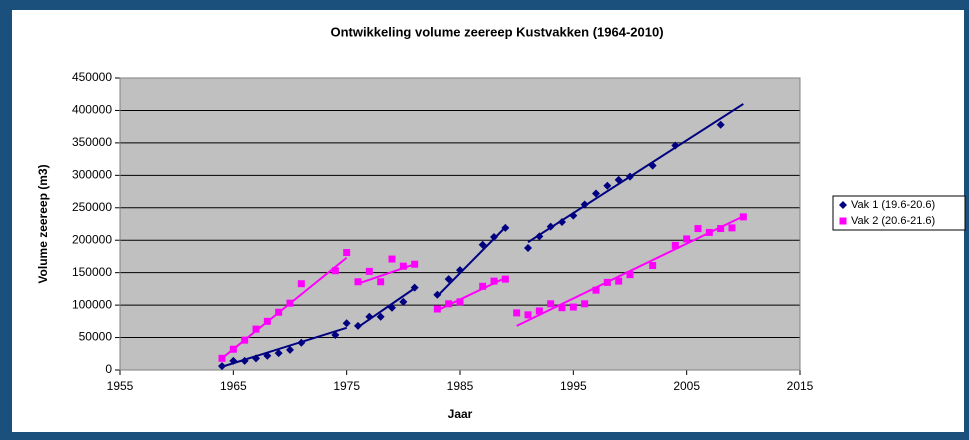 This screenshot has width=969, height=440. I want to click on y-tick-label: 400000, so click(92, 110).